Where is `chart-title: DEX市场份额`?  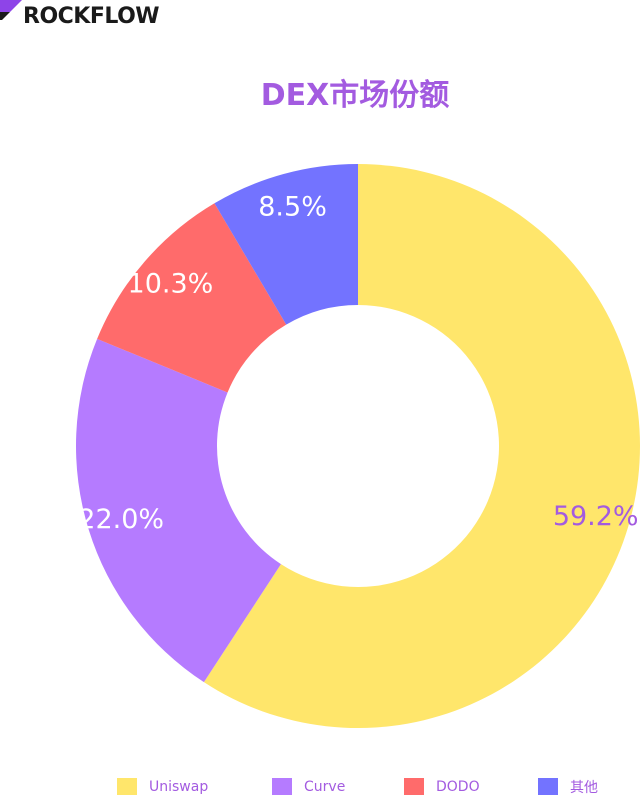 chart-title: DEX市场份额 is located at coordinates (355, 95).